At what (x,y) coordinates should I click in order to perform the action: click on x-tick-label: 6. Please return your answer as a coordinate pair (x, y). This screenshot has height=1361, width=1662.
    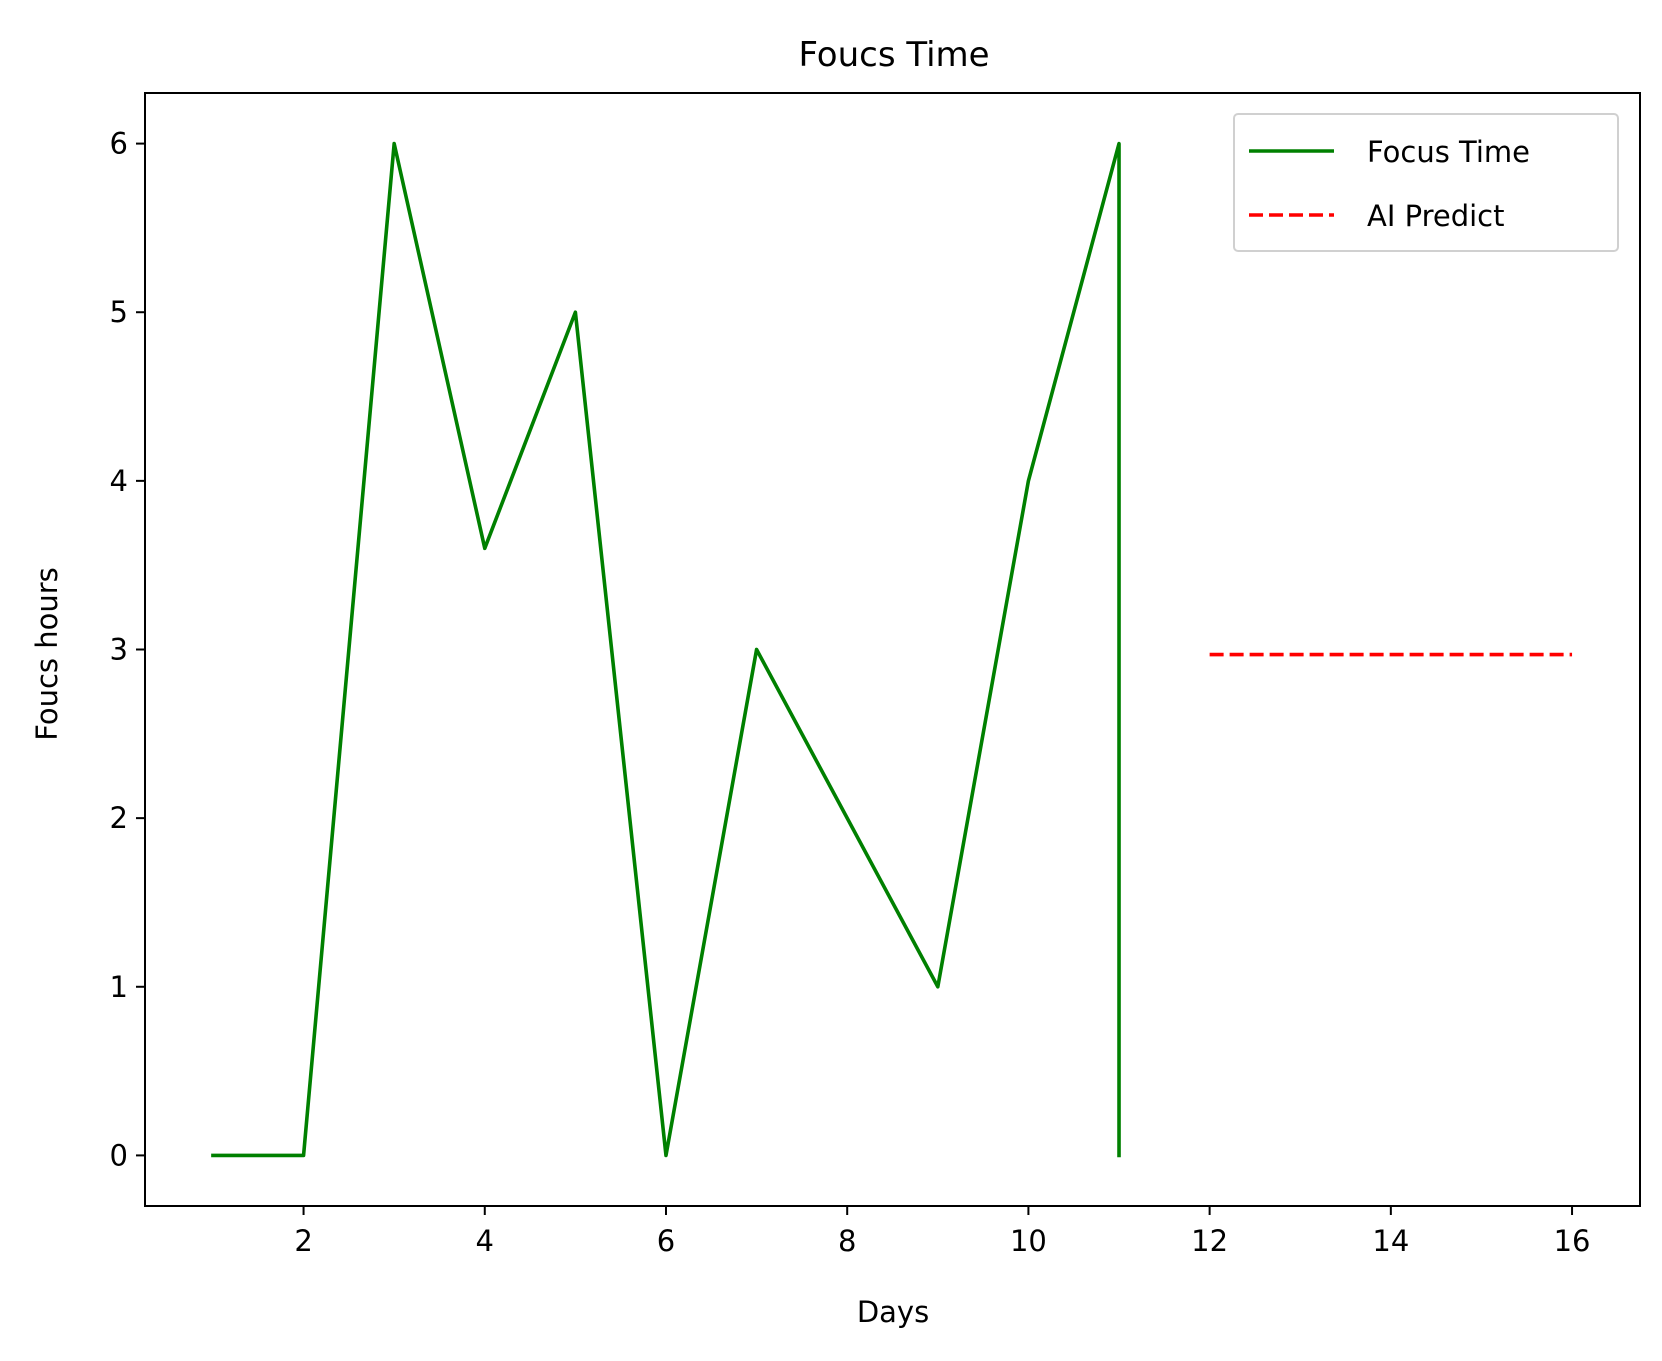
    Looking at the image, I should click on (666, 1241).